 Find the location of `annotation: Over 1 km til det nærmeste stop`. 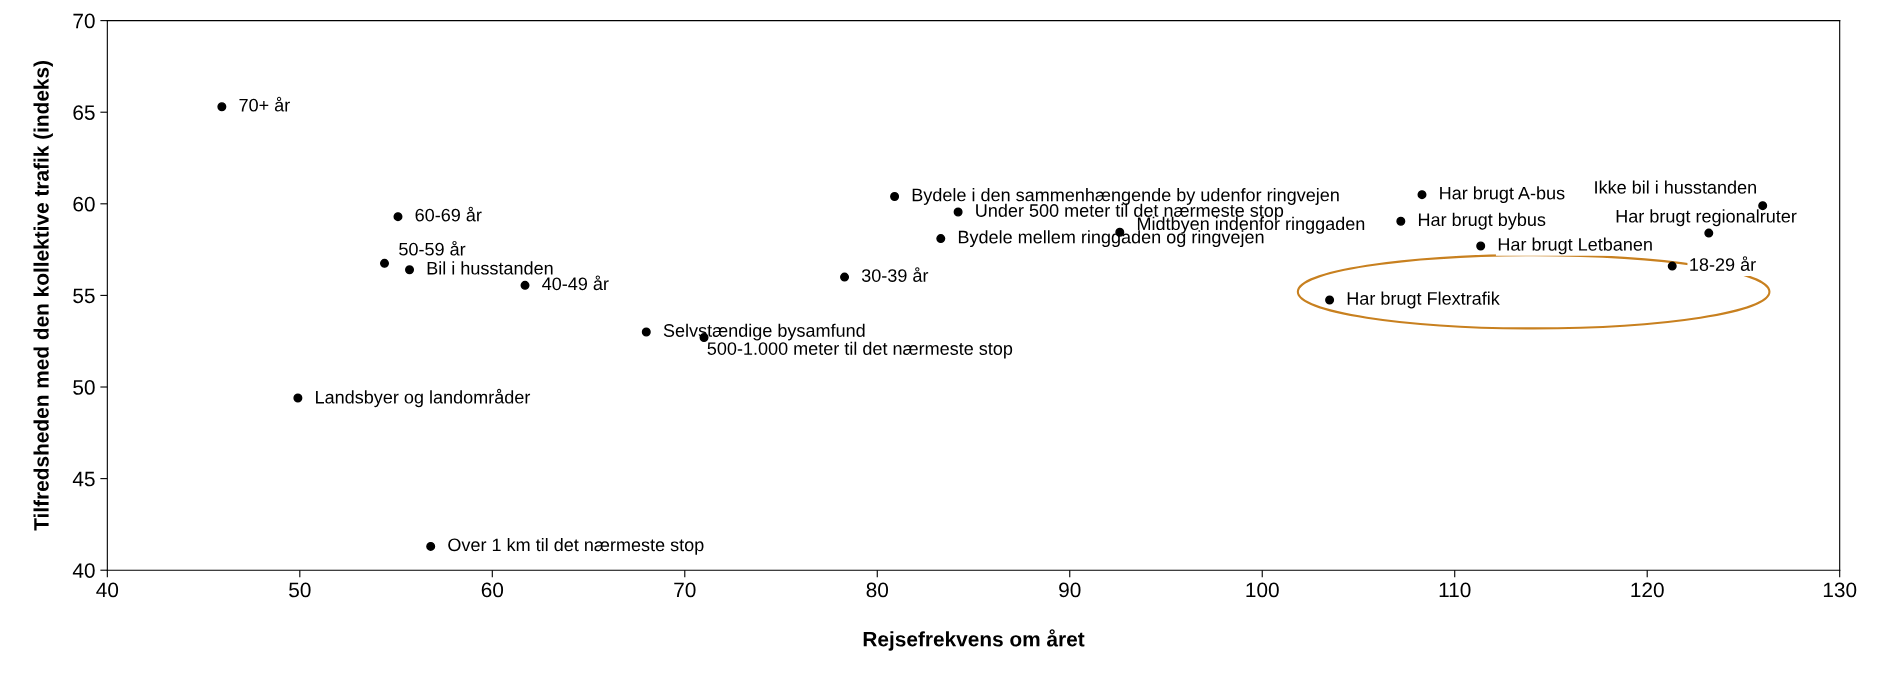

annotation: Over 1 km til det nærmeste stop is located at coordinates (576, 546).